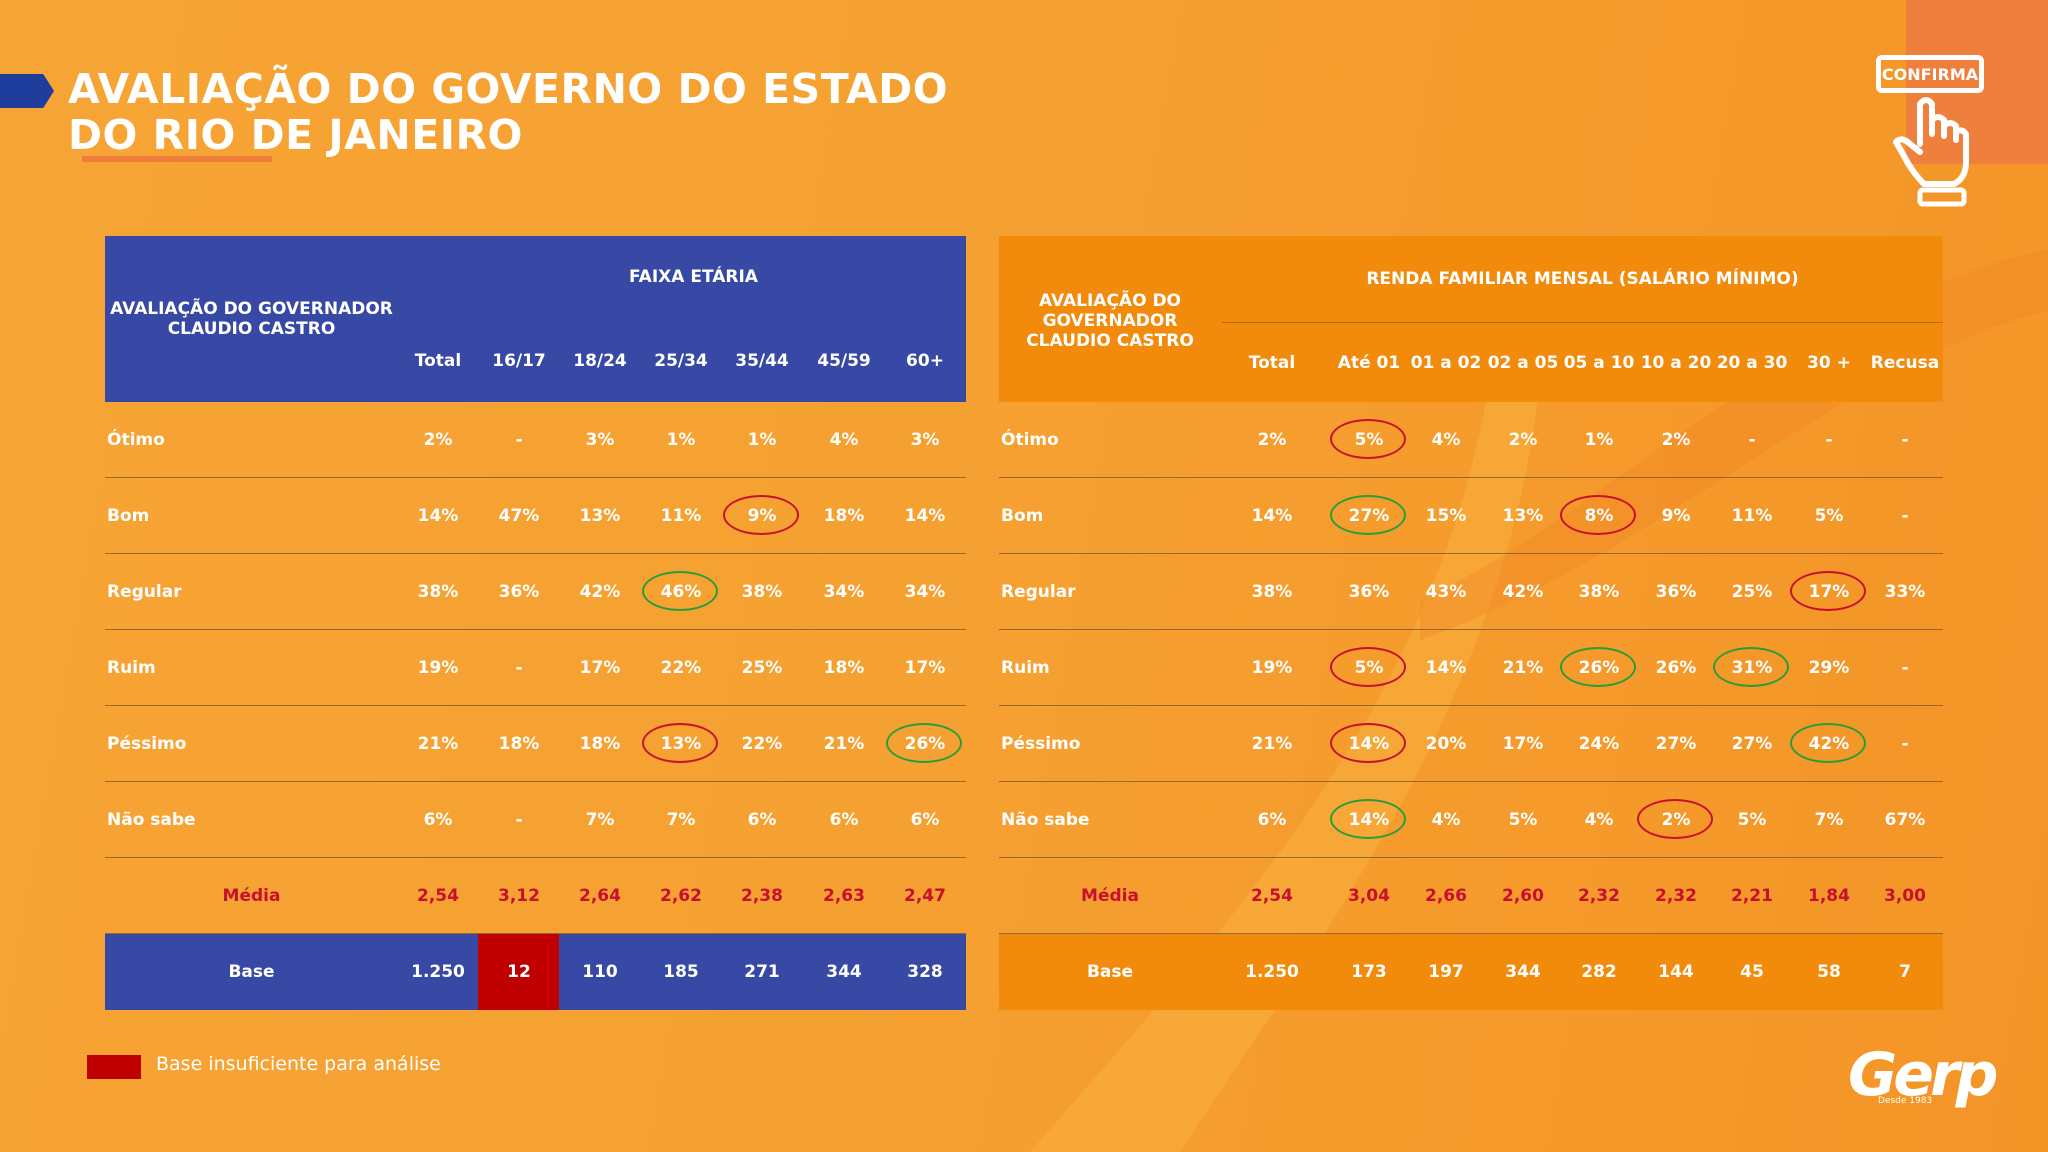 The image size is (2048, 1152). What do you see at coordinates (762, 668) in the screenshot?
I see `left_table-cell: 25%` at bounding box center [762, 668].